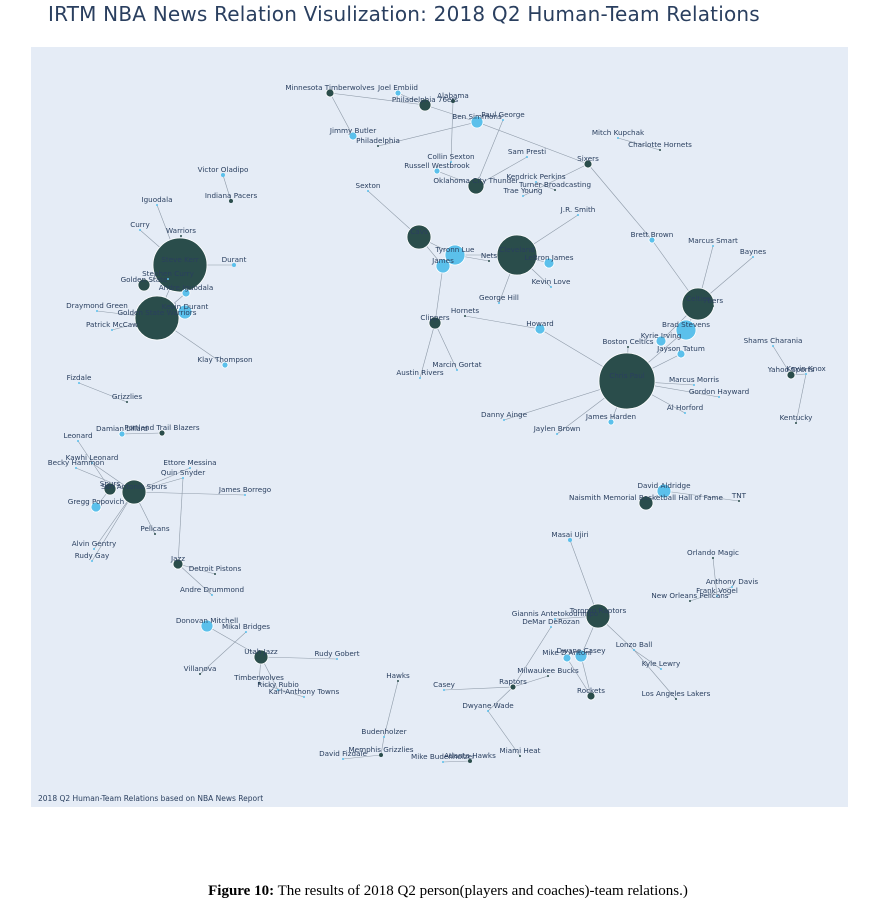  I want to click on node-golden-state-warriors, so click(157, 318).